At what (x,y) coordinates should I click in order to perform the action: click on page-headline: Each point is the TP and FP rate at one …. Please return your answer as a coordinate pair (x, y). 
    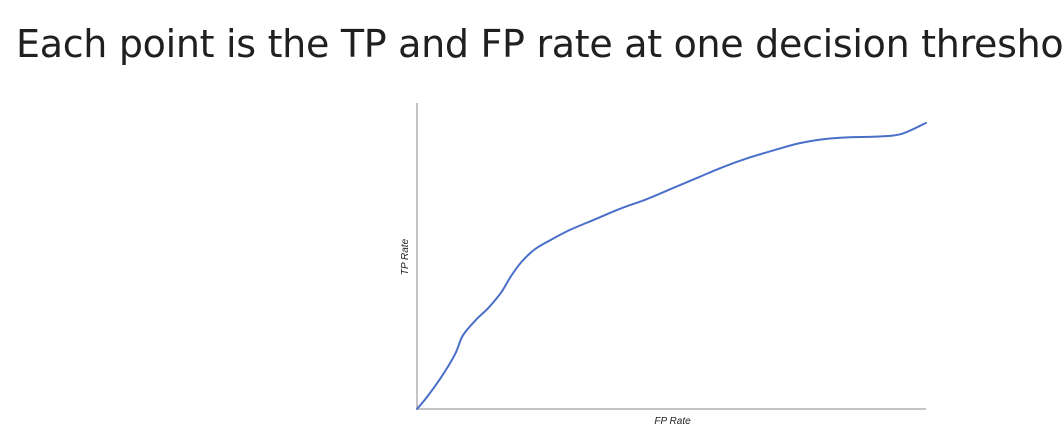
    Looking at the image, I should click on (539, 44).